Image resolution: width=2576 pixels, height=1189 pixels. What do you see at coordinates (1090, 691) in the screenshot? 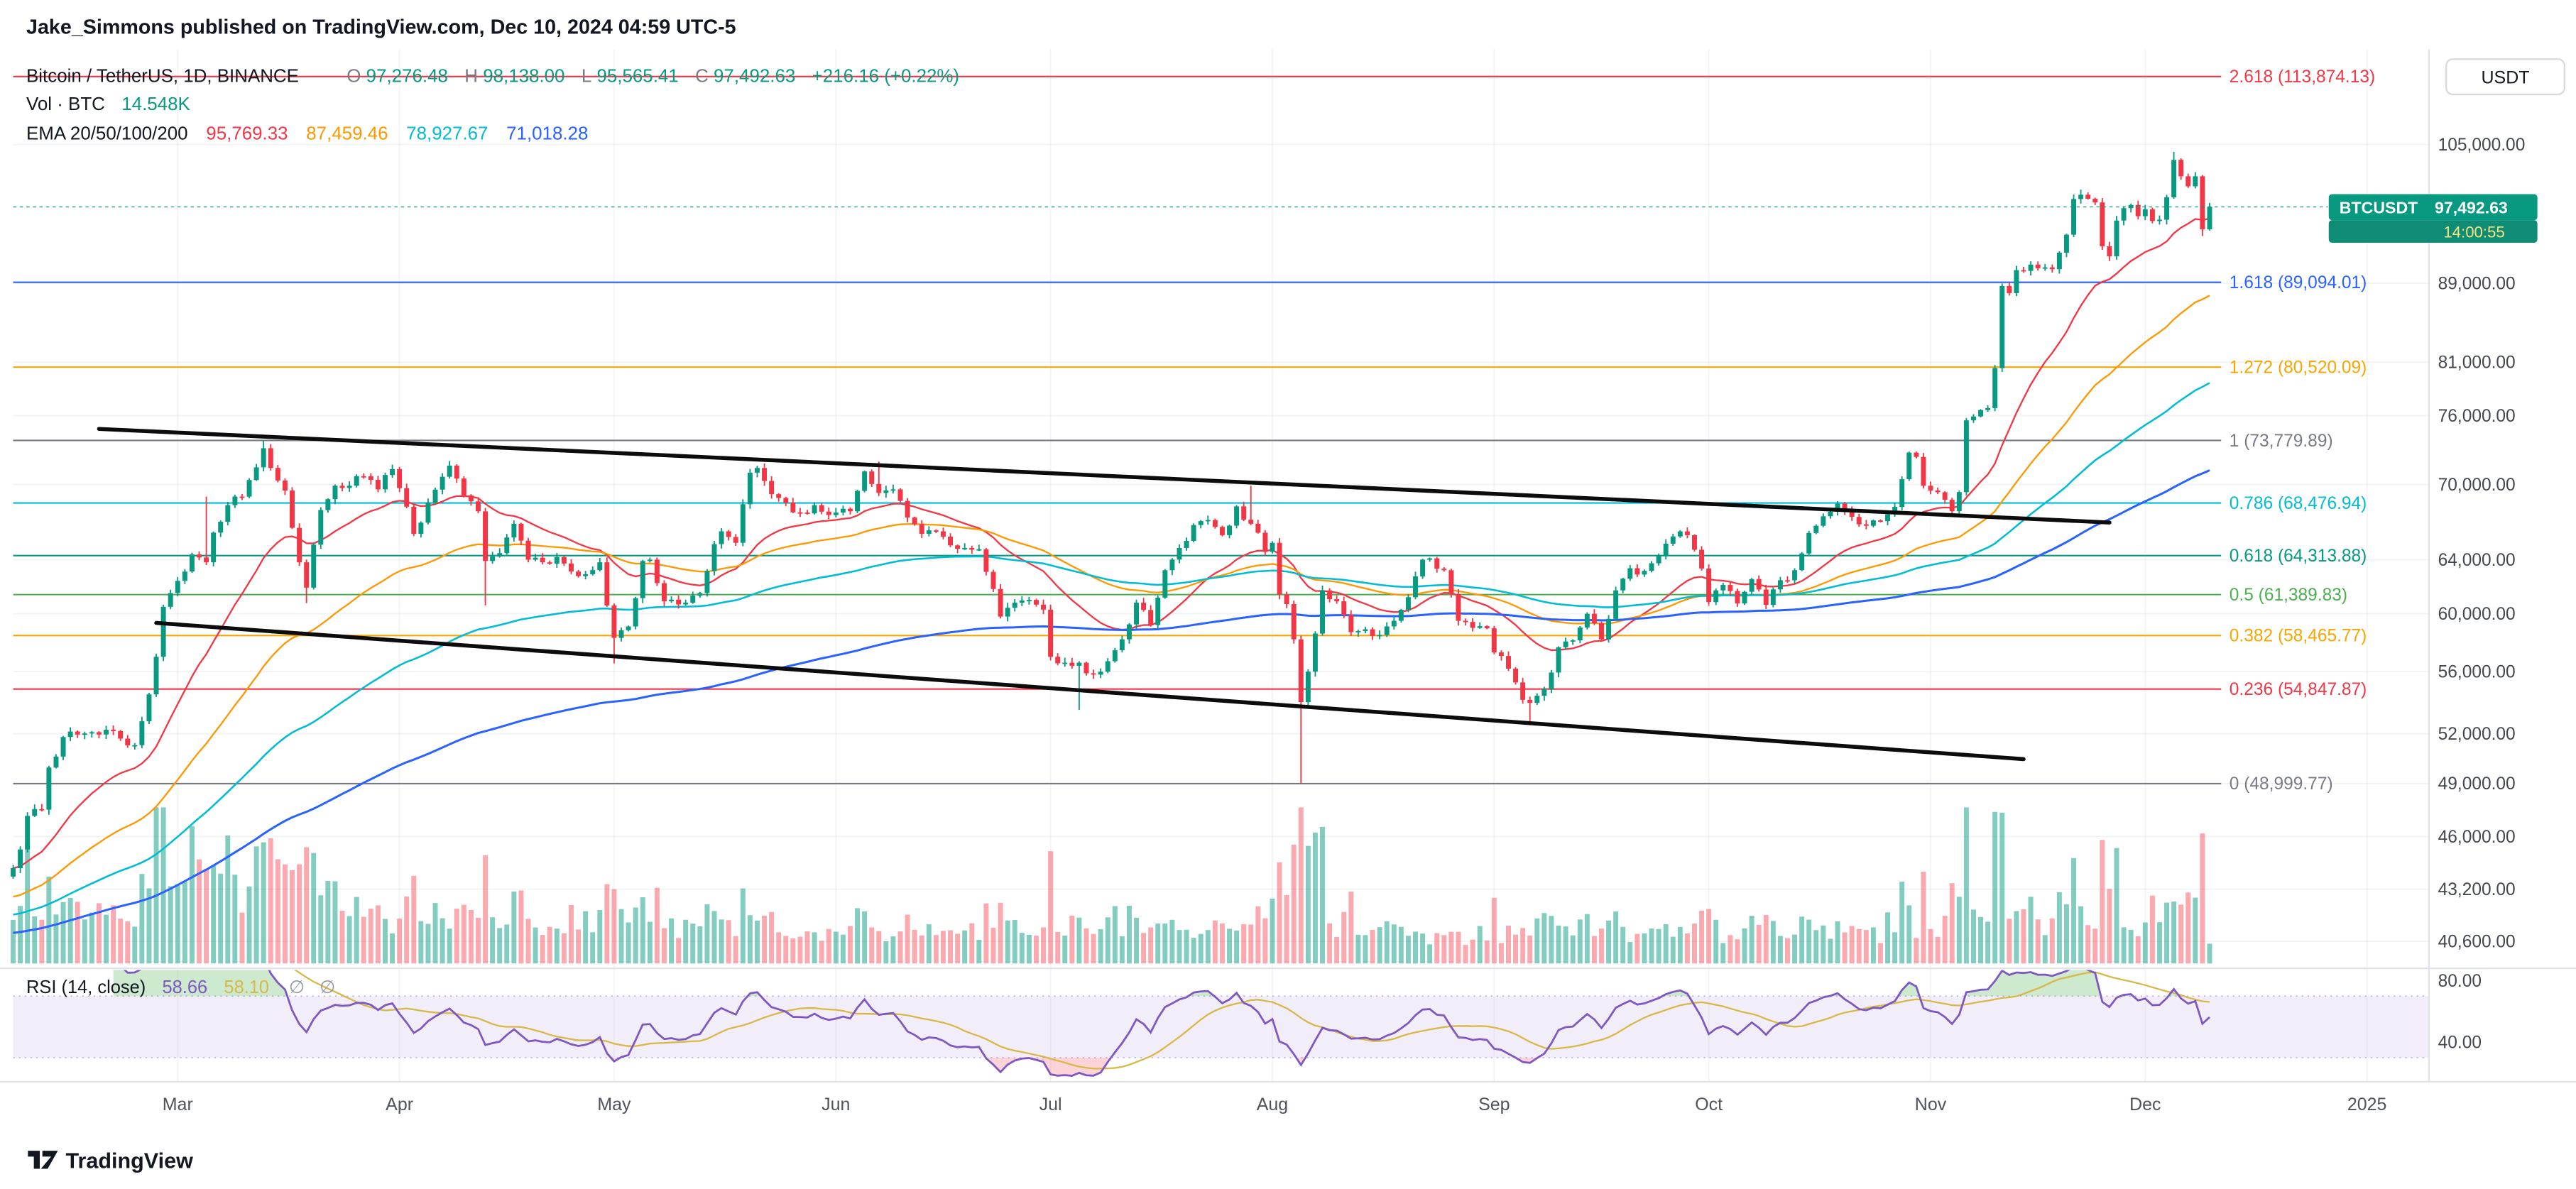
I see `trend-line` at bounding box center [1090, 691].